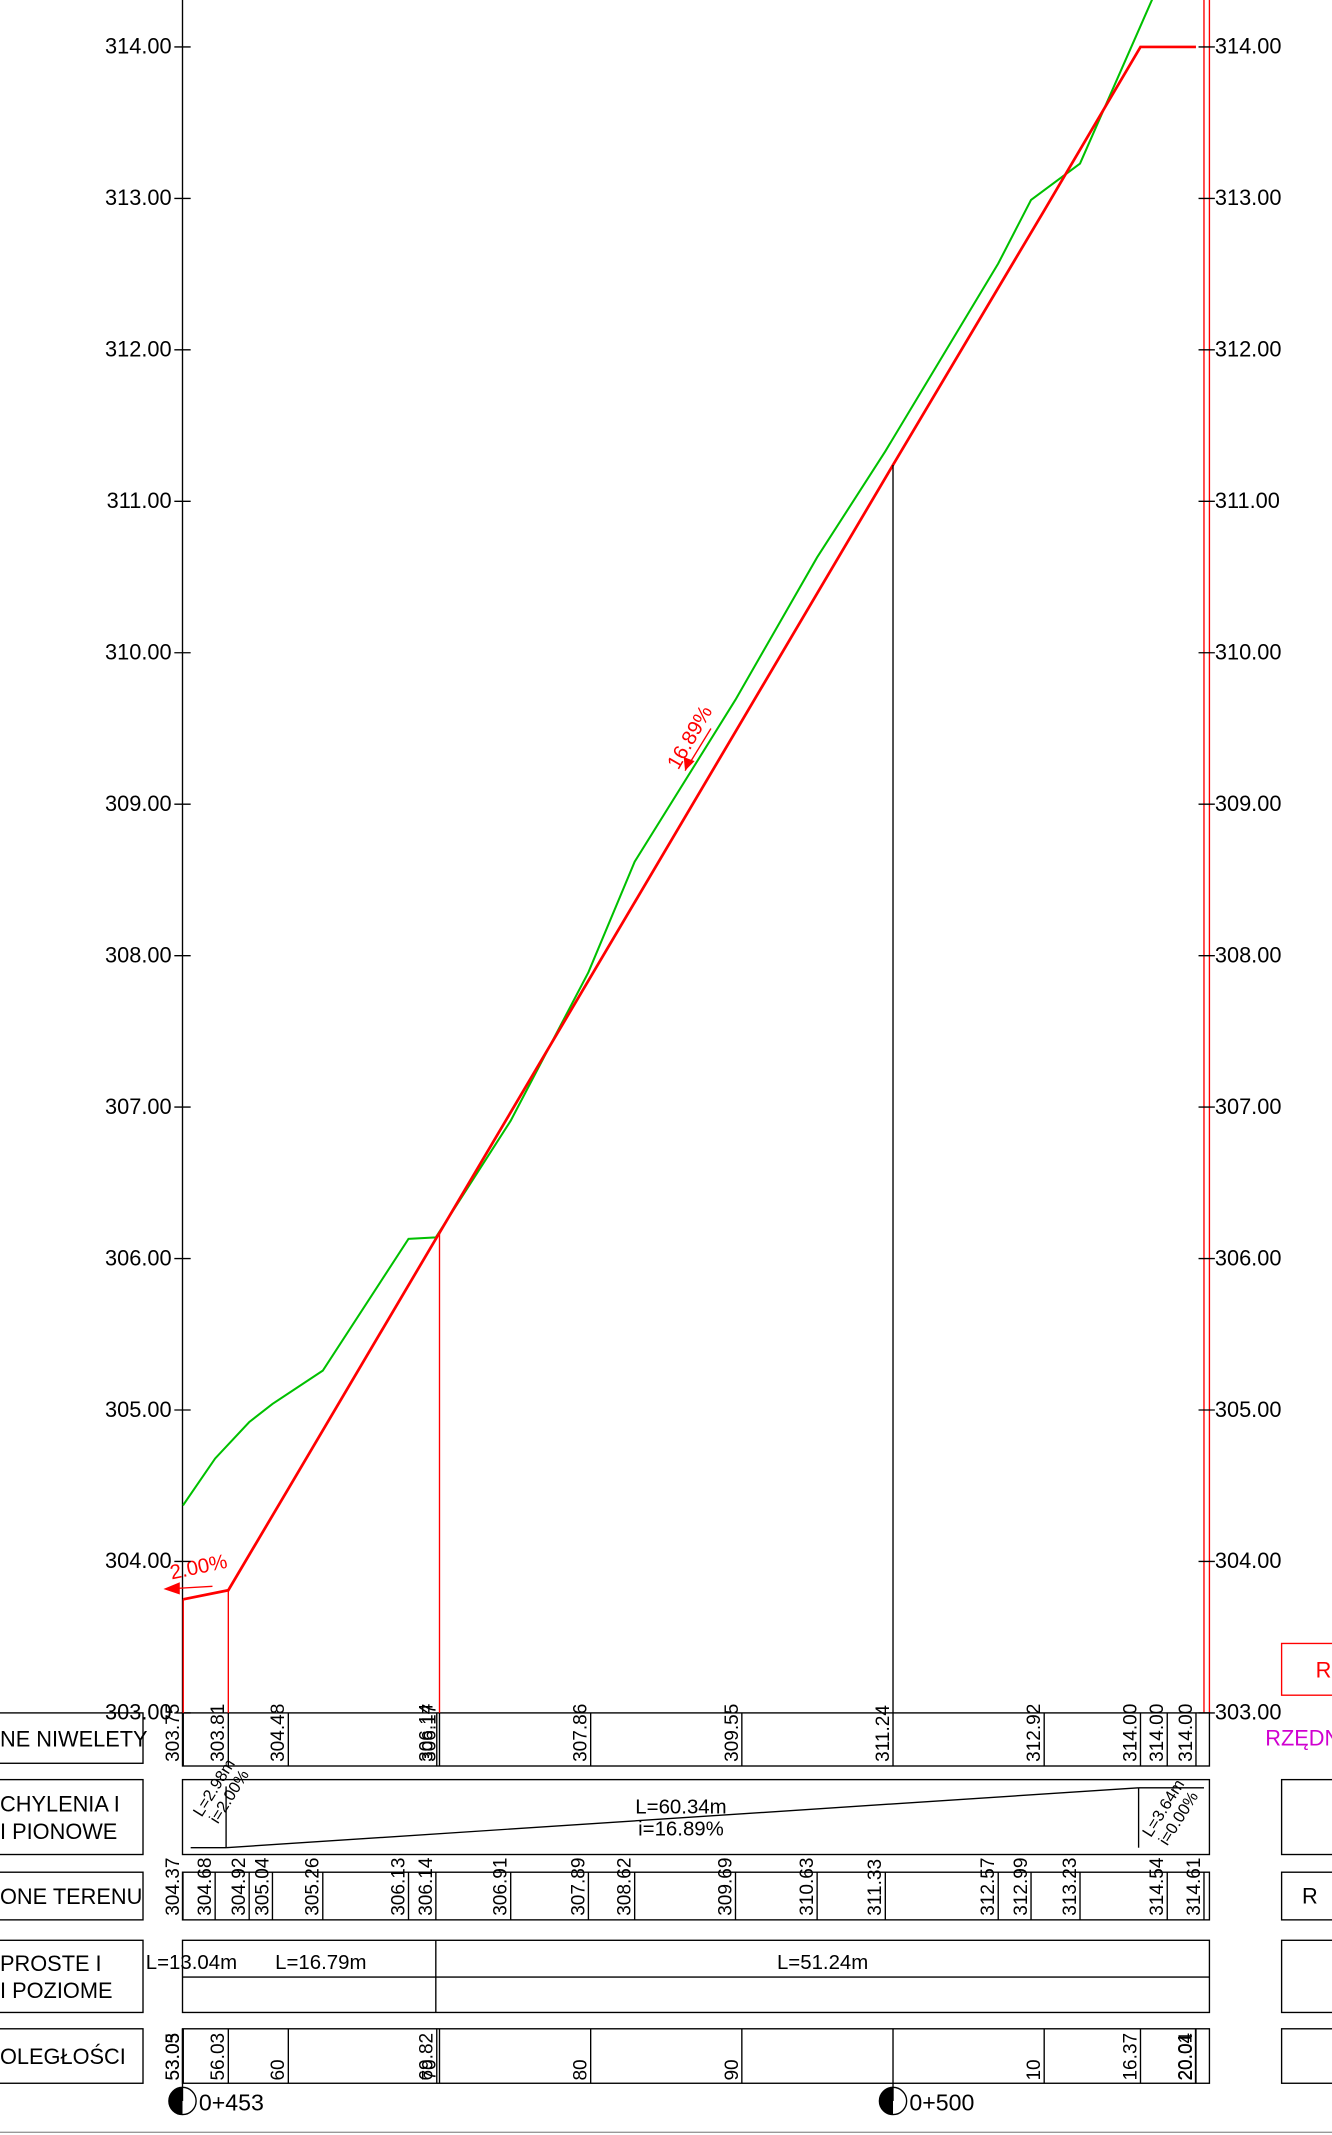 The image size is (1332, 2135). Describe the element at coordinates (63, 2056) in the screenshot. I see `row-label: OLEGŁOŚCI` at that location.